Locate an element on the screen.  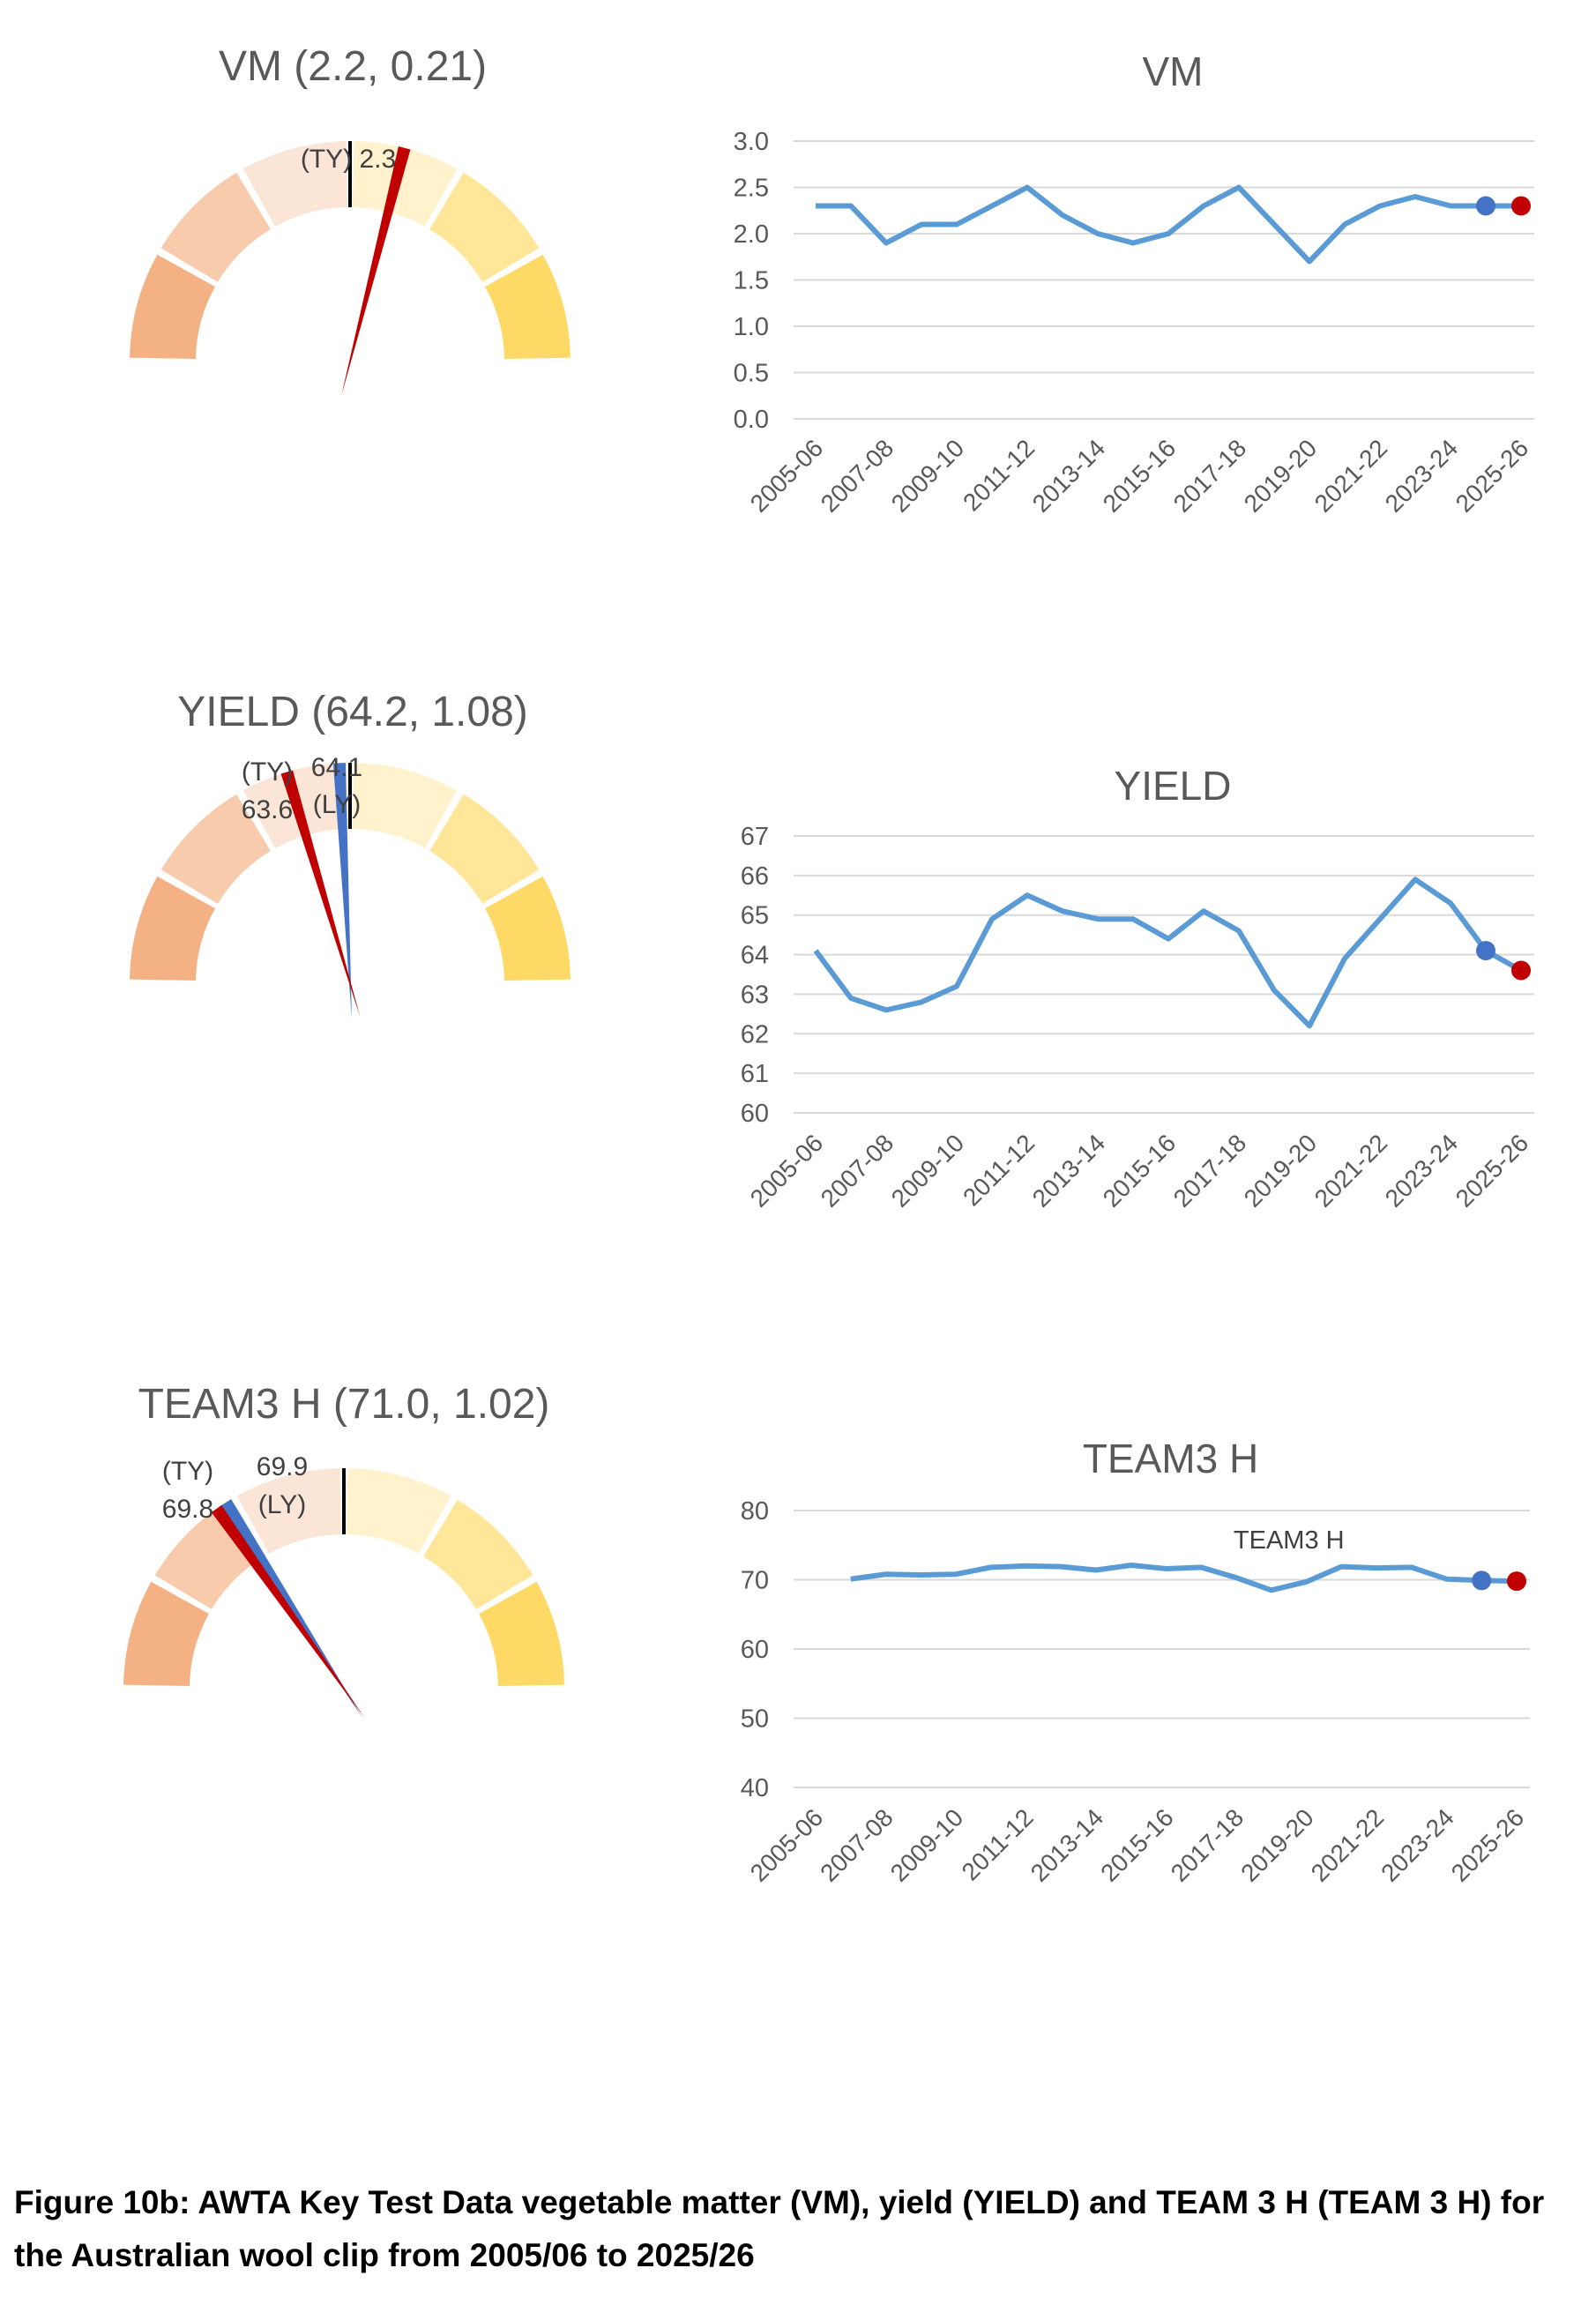
y-tick-label: 61 is located at coordinates (755, 1074).